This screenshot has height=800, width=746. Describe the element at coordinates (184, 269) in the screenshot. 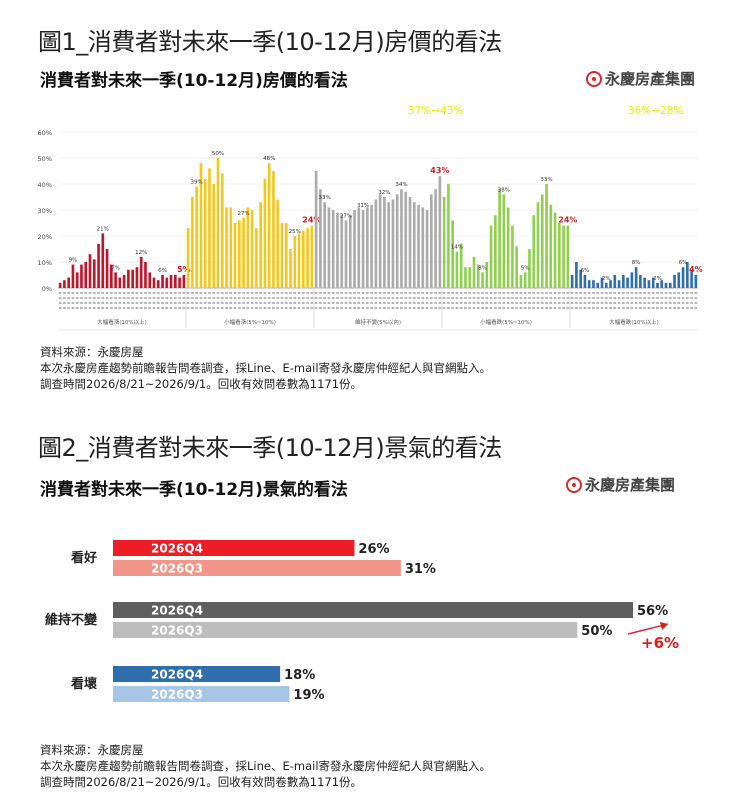

I see `data-label: 5%` at that location.